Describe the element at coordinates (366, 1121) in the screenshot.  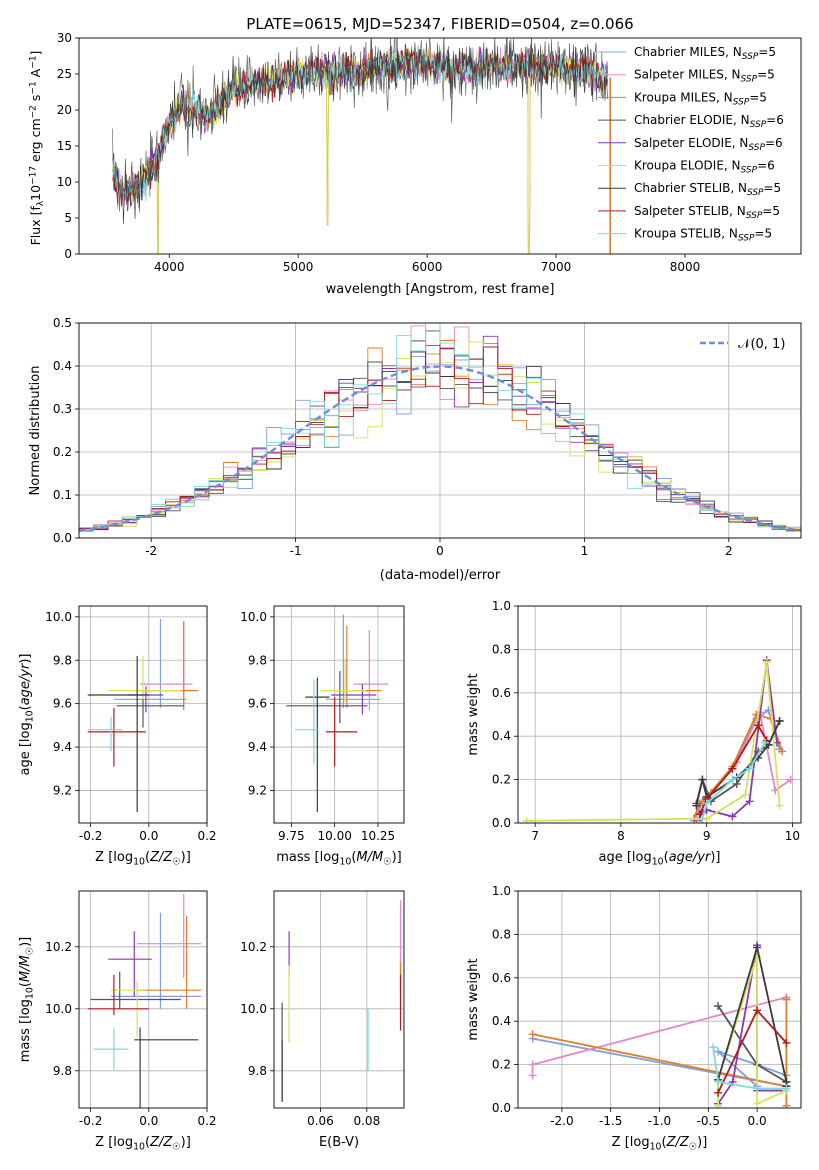
I see `x-tick-label: 0.08` at that location.